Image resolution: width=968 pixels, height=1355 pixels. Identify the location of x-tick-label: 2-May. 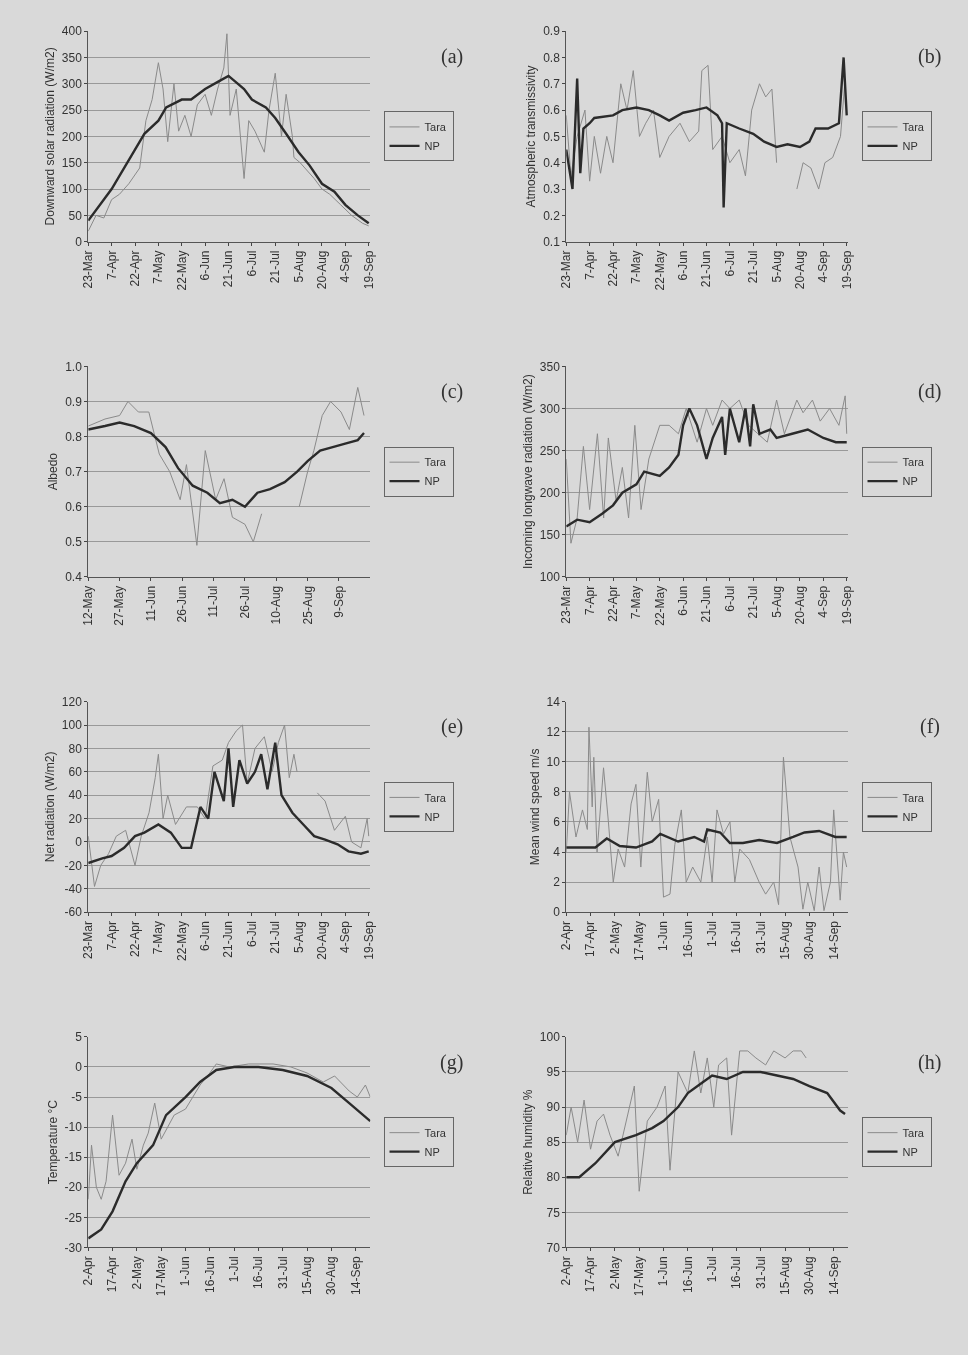
(614, 937).